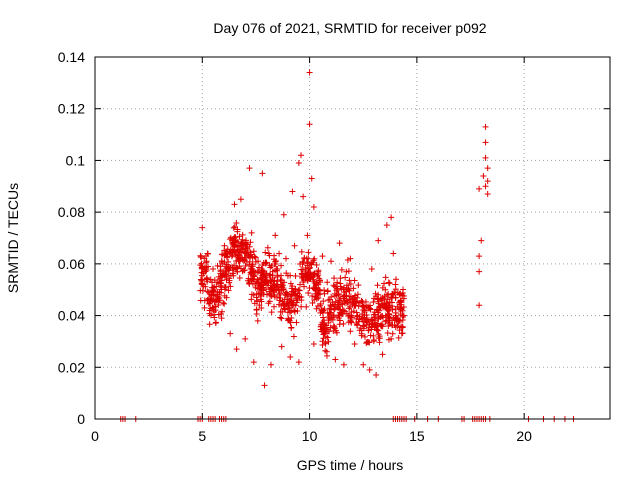  What do you see at coordinates (71, 109) in the screenshot?
I see `y-tick-label: 0.12` at bounding box center [71, 109].